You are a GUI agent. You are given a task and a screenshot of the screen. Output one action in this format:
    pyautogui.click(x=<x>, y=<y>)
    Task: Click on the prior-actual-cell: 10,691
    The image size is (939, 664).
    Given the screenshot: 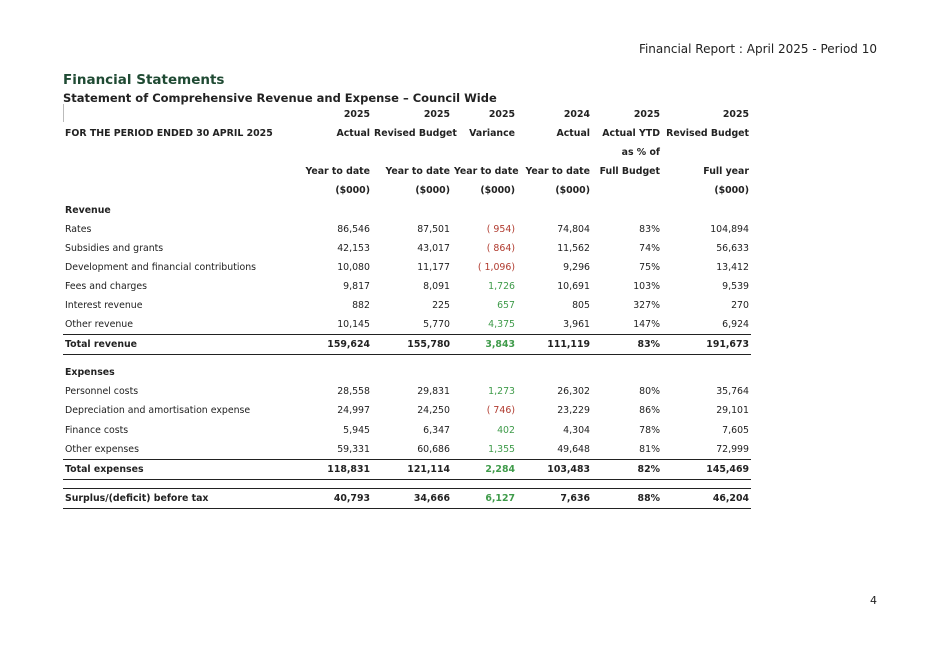 What is the action you would take?
    pyautogui.click(x=573, y=286)
    